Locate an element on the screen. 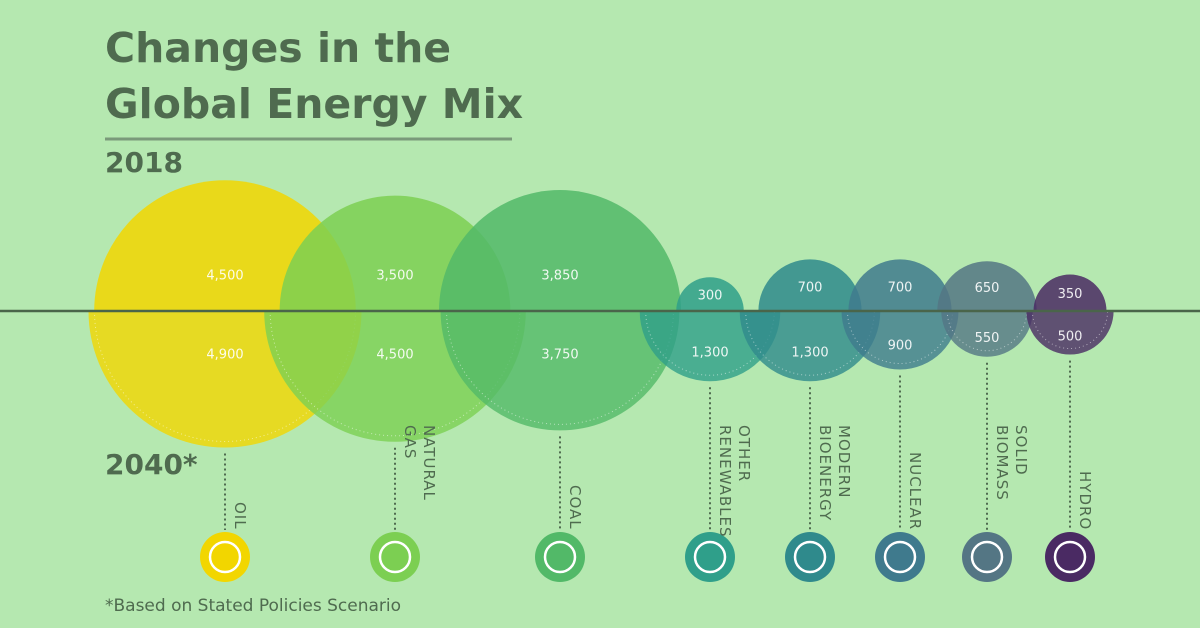  category-label: OTHER RENEWABLES is located at coordinates (734, 481).